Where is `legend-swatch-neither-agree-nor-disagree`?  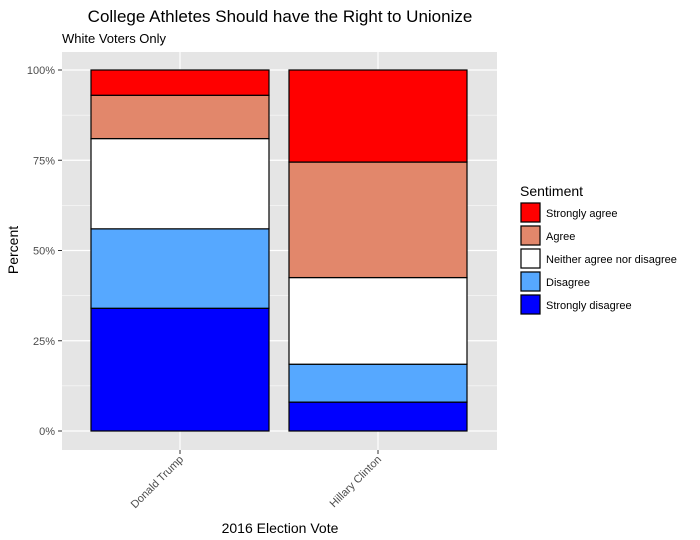
legend-swatch-neither-agree-nor-disagree is located at coordinates (530, 258).